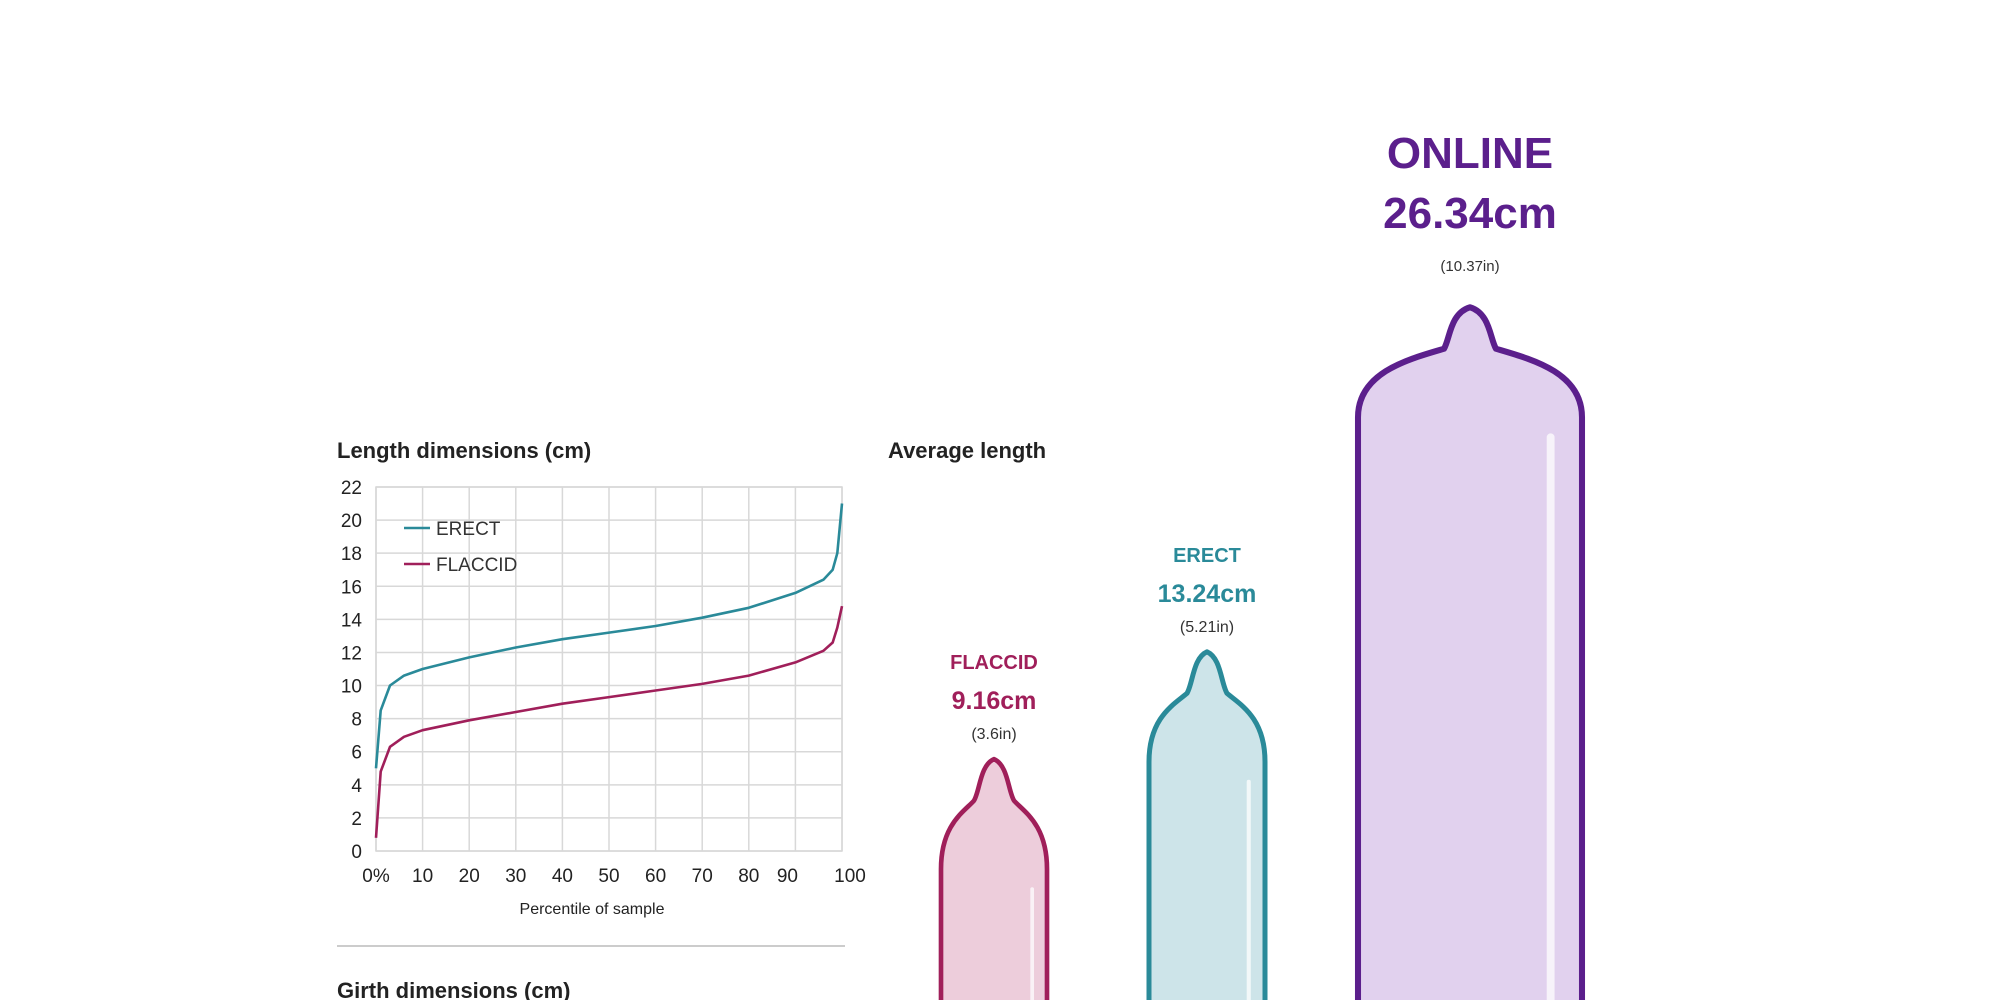 This screenshot has width=2000, height=1000. I want to click on y-tick-label: 0, so click(356, 852).